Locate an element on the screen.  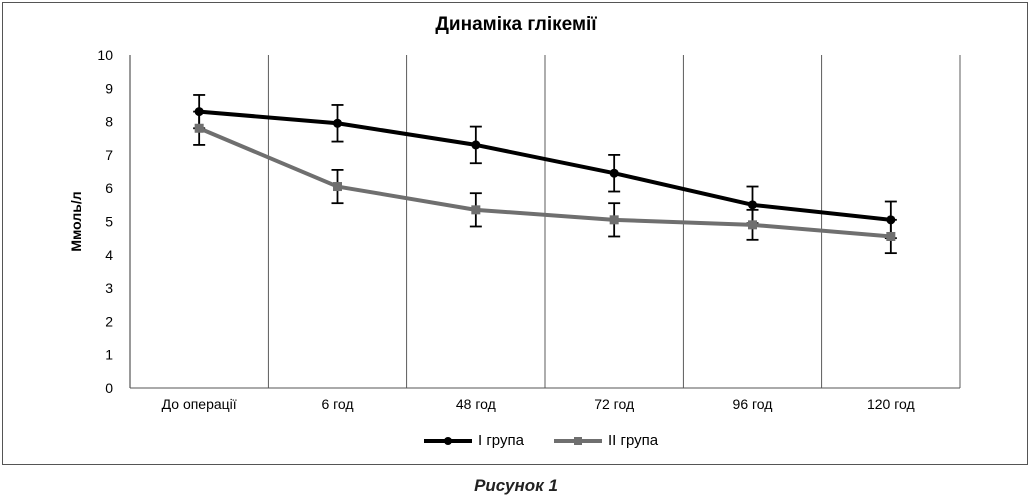
x-tick-label: 6 год is located at coordinates (337, 404).